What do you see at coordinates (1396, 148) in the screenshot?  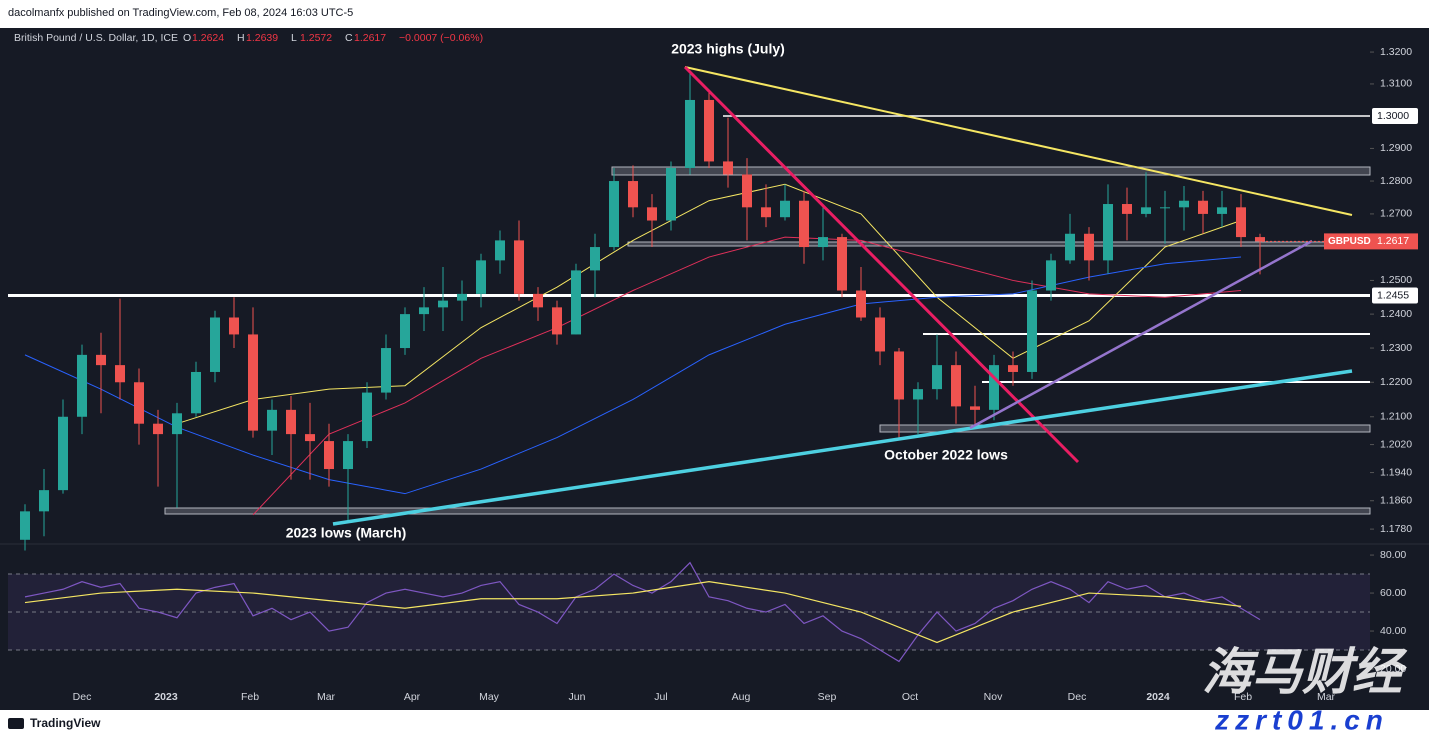 I see `y-tick-label: 1.2900` at bounding box center [1396, 148].